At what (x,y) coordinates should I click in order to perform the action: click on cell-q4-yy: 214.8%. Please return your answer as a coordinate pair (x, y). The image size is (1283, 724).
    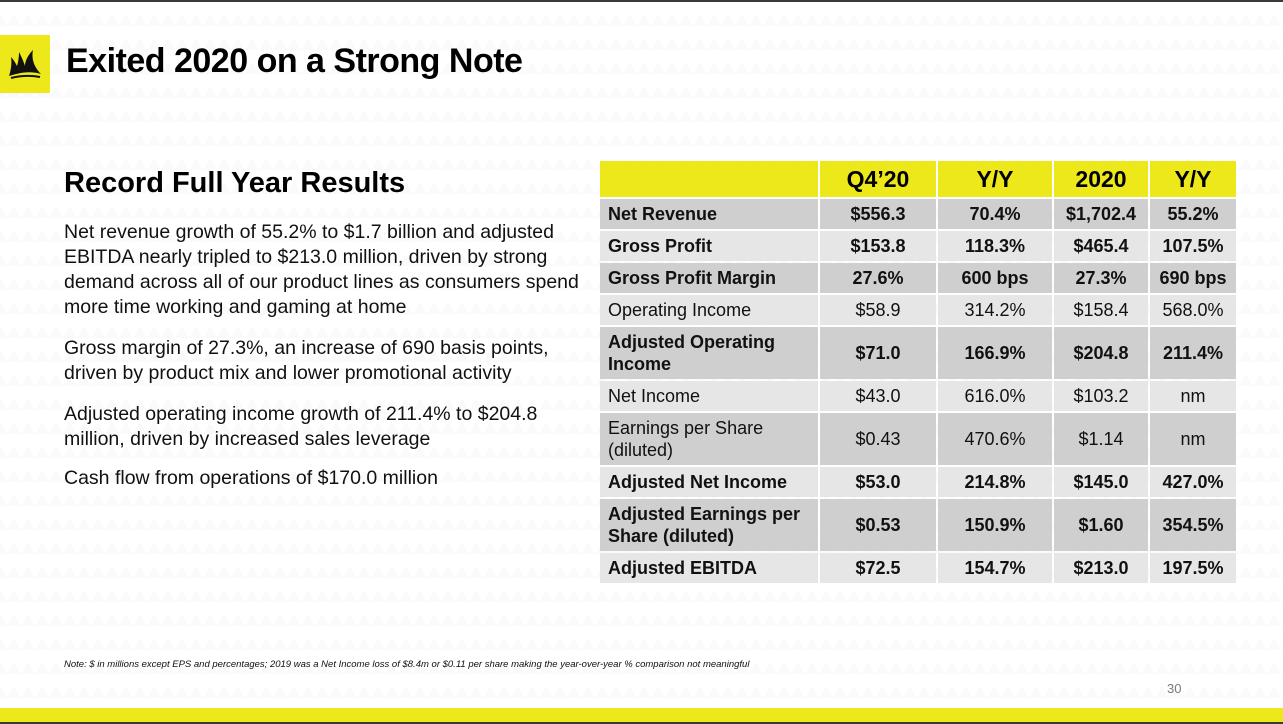
    Looking at the image, I should click on (995, 482).